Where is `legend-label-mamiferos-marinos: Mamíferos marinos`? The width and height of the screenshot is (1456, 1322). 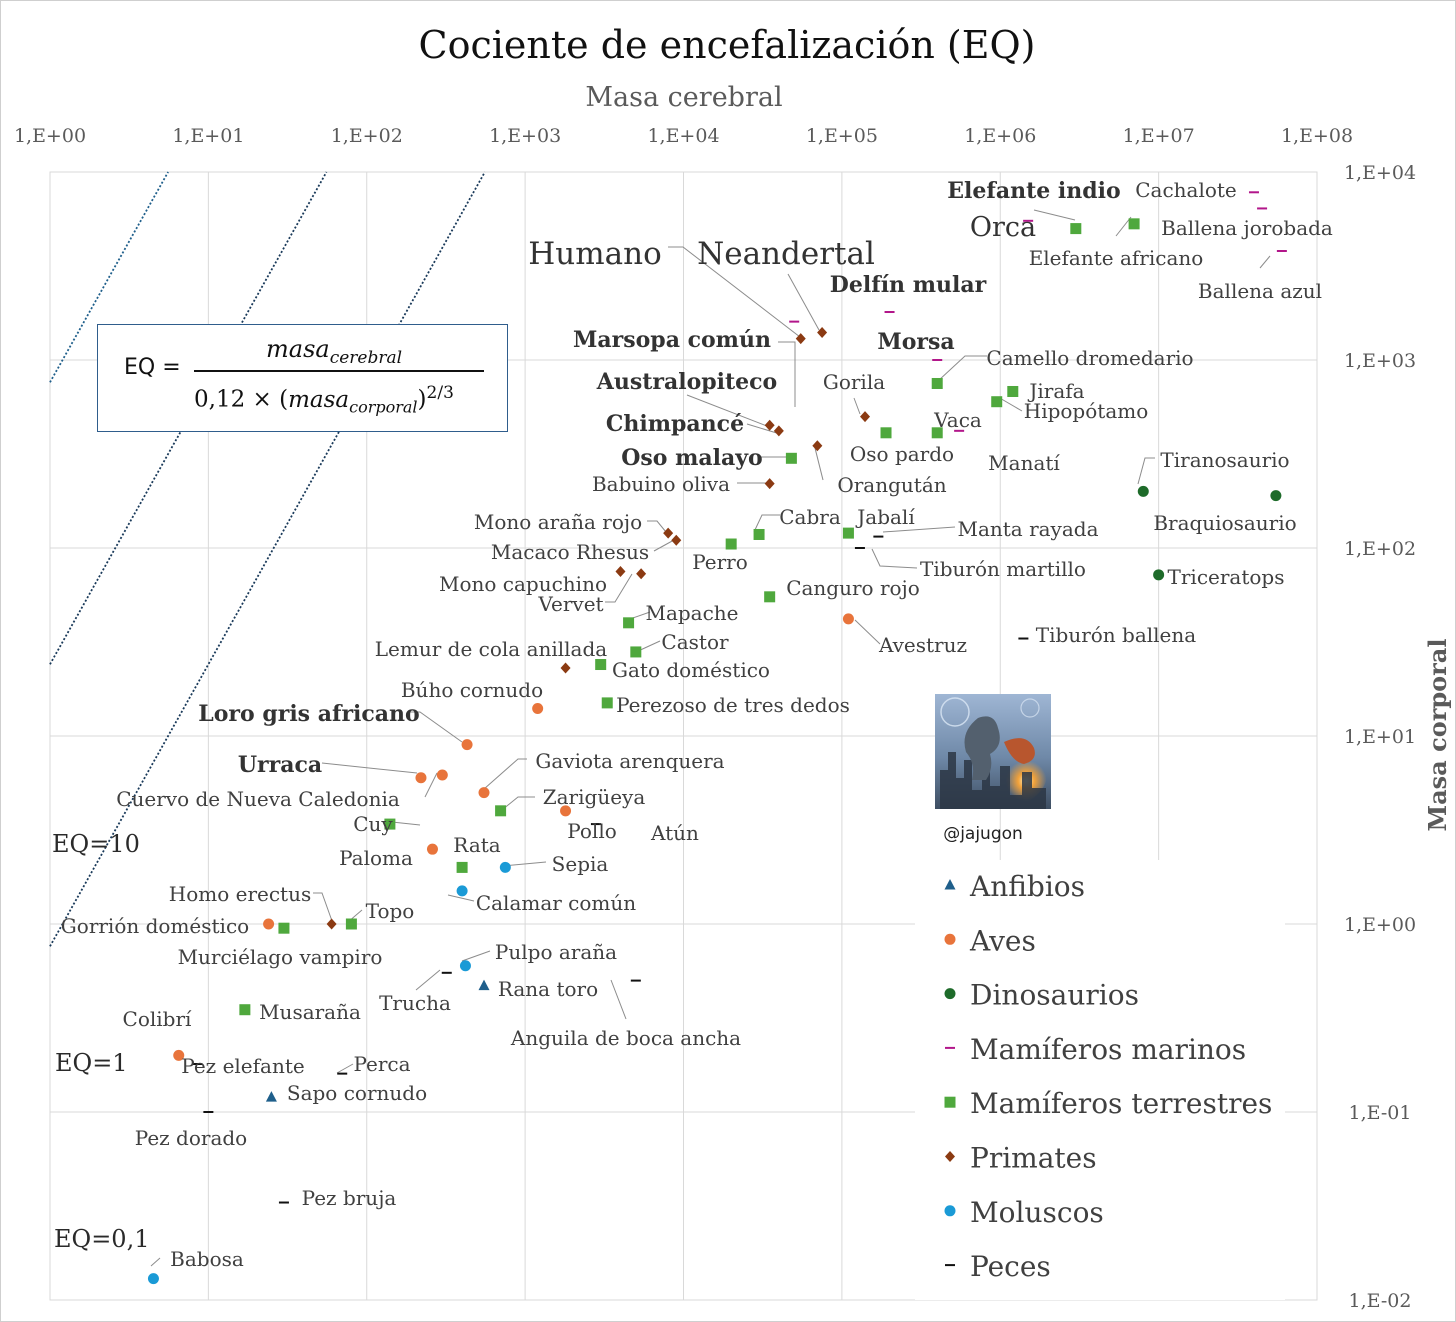
legend-label-mamiferos-marinos: Mamíferos marinos is located at coordinates (1108, 1049).